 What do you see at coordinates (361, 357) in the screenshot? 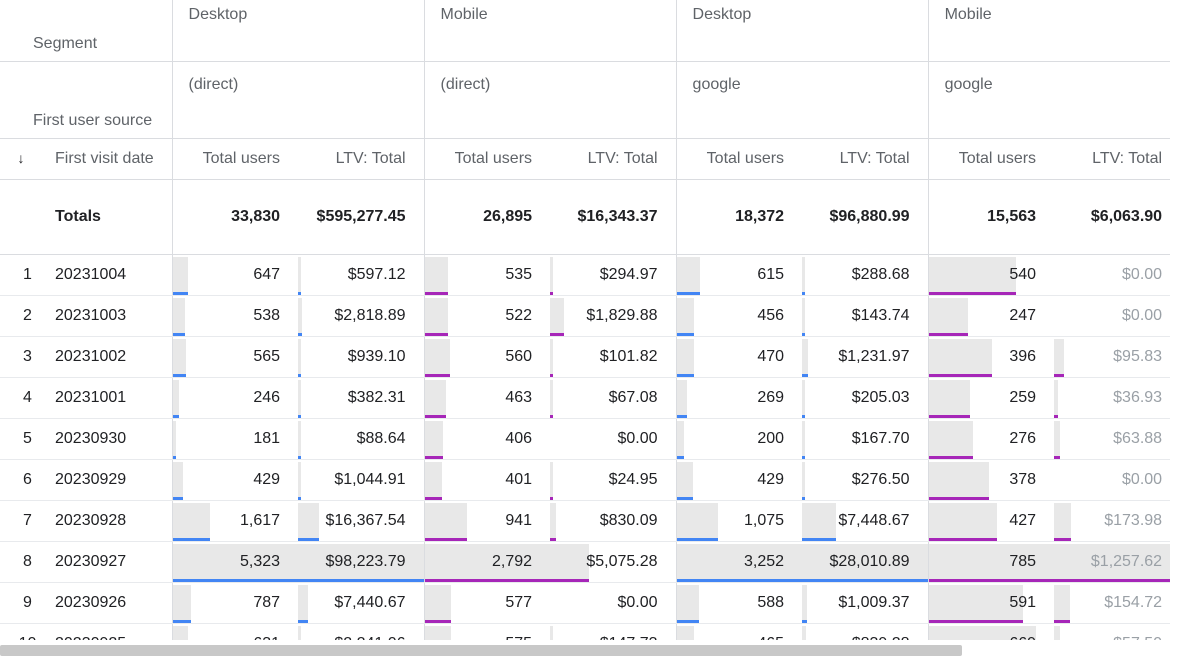
I see `metric-cell: $939.10` at bounding box center [361, 357].